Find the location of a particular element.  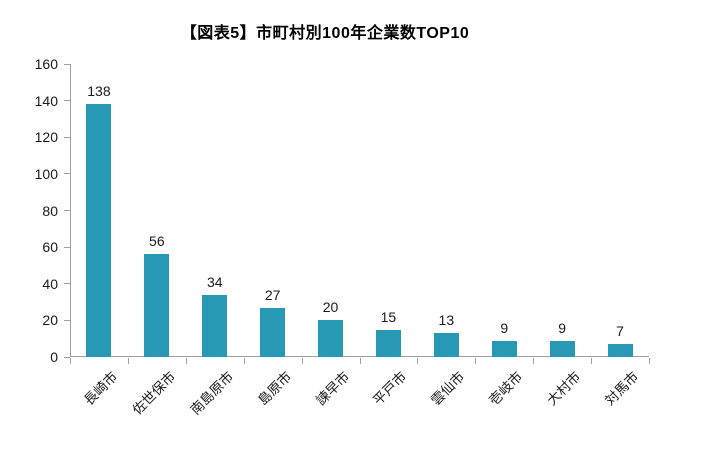

chart-title: 【図表5】市町村別100年企業数TOP10 is located at coordinates (325, 33).